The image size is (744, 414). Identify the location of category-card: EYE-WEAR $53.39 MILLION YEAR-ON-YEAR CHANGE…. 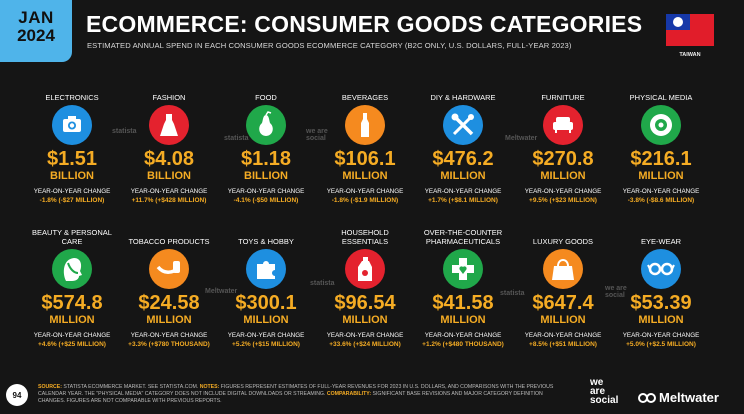
(661, 287).